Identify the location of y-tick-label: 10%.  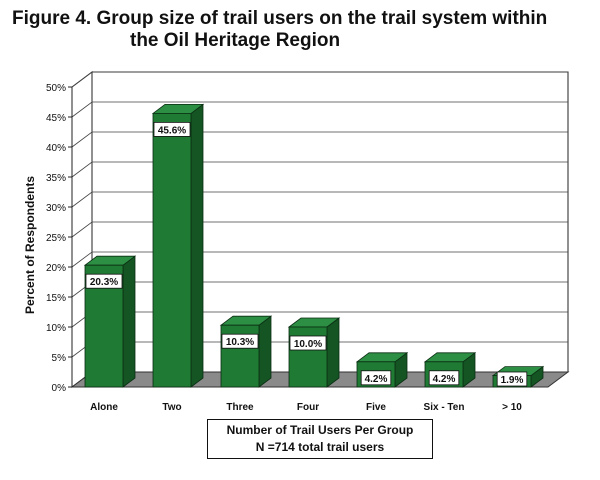
(56, 328).